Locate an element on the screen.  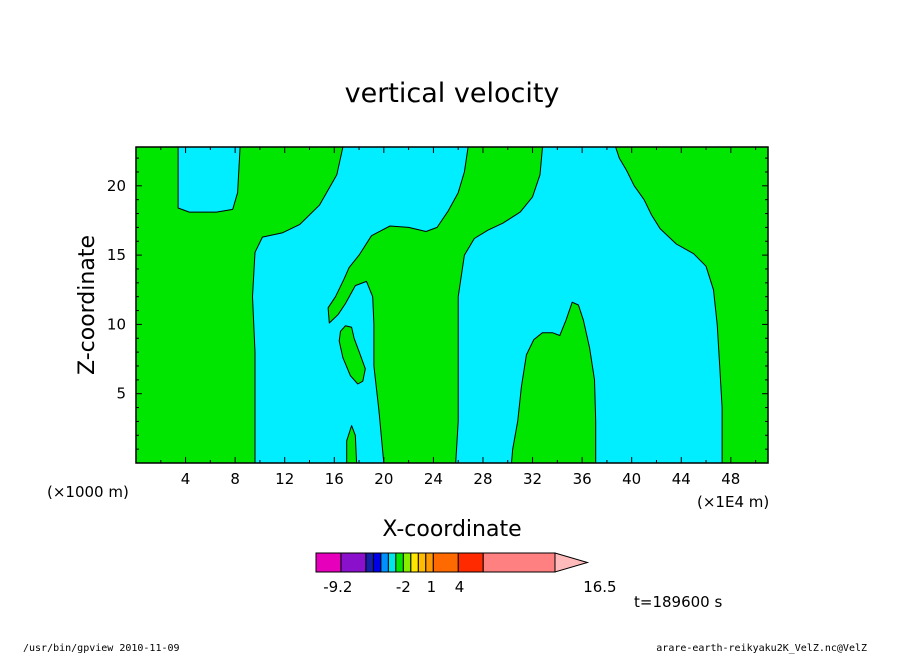
colorbar-label: -2 is located at coordinates (403, 587).